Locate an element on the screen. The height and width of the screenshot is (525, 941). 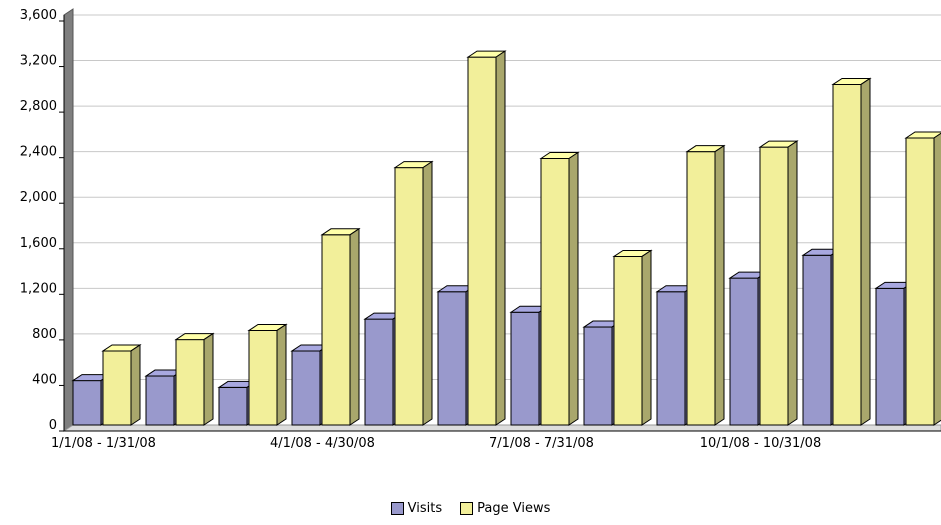
legend-label-visits: Visits is located at coordinates (425, 508).